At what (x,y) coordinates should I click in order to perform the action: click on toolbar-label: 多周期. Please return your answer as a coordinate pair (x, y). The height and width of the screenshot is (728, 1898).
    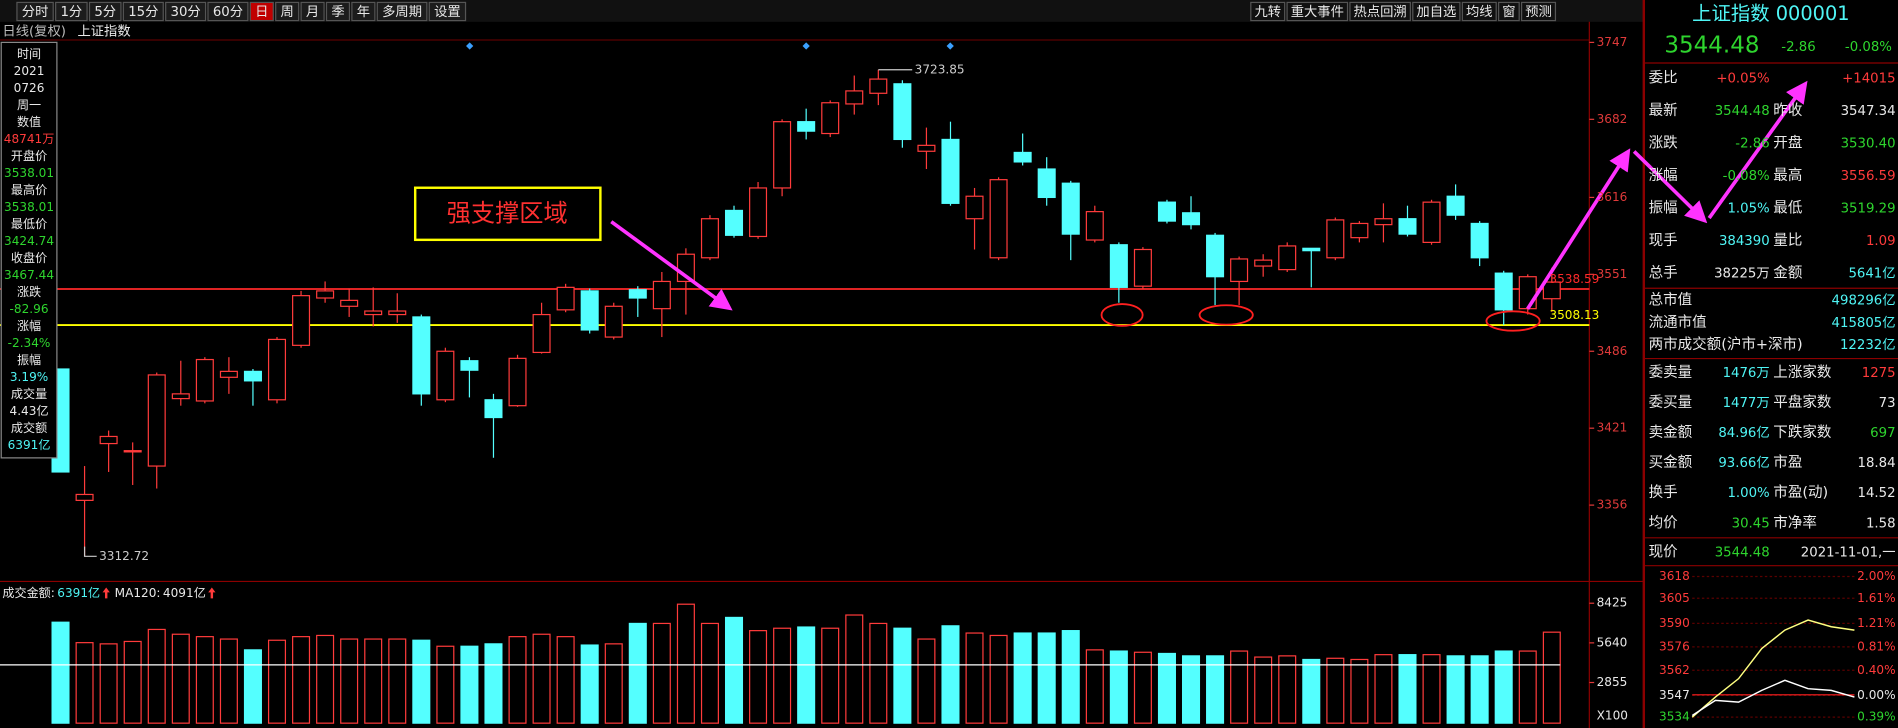
    Looking at the image, I should click on (402, 11).